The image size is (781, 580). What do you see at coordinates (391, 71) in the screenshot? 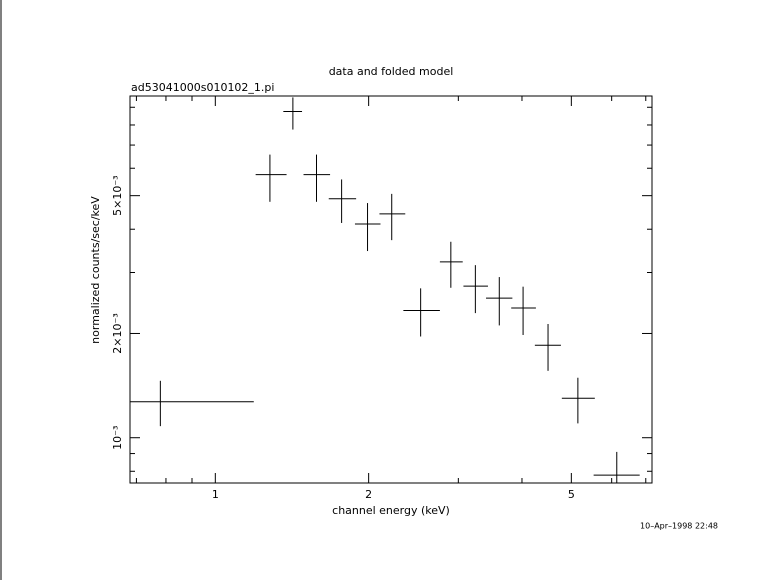
I see `chart-title: data and folded model` at bounding box center [391, 71].